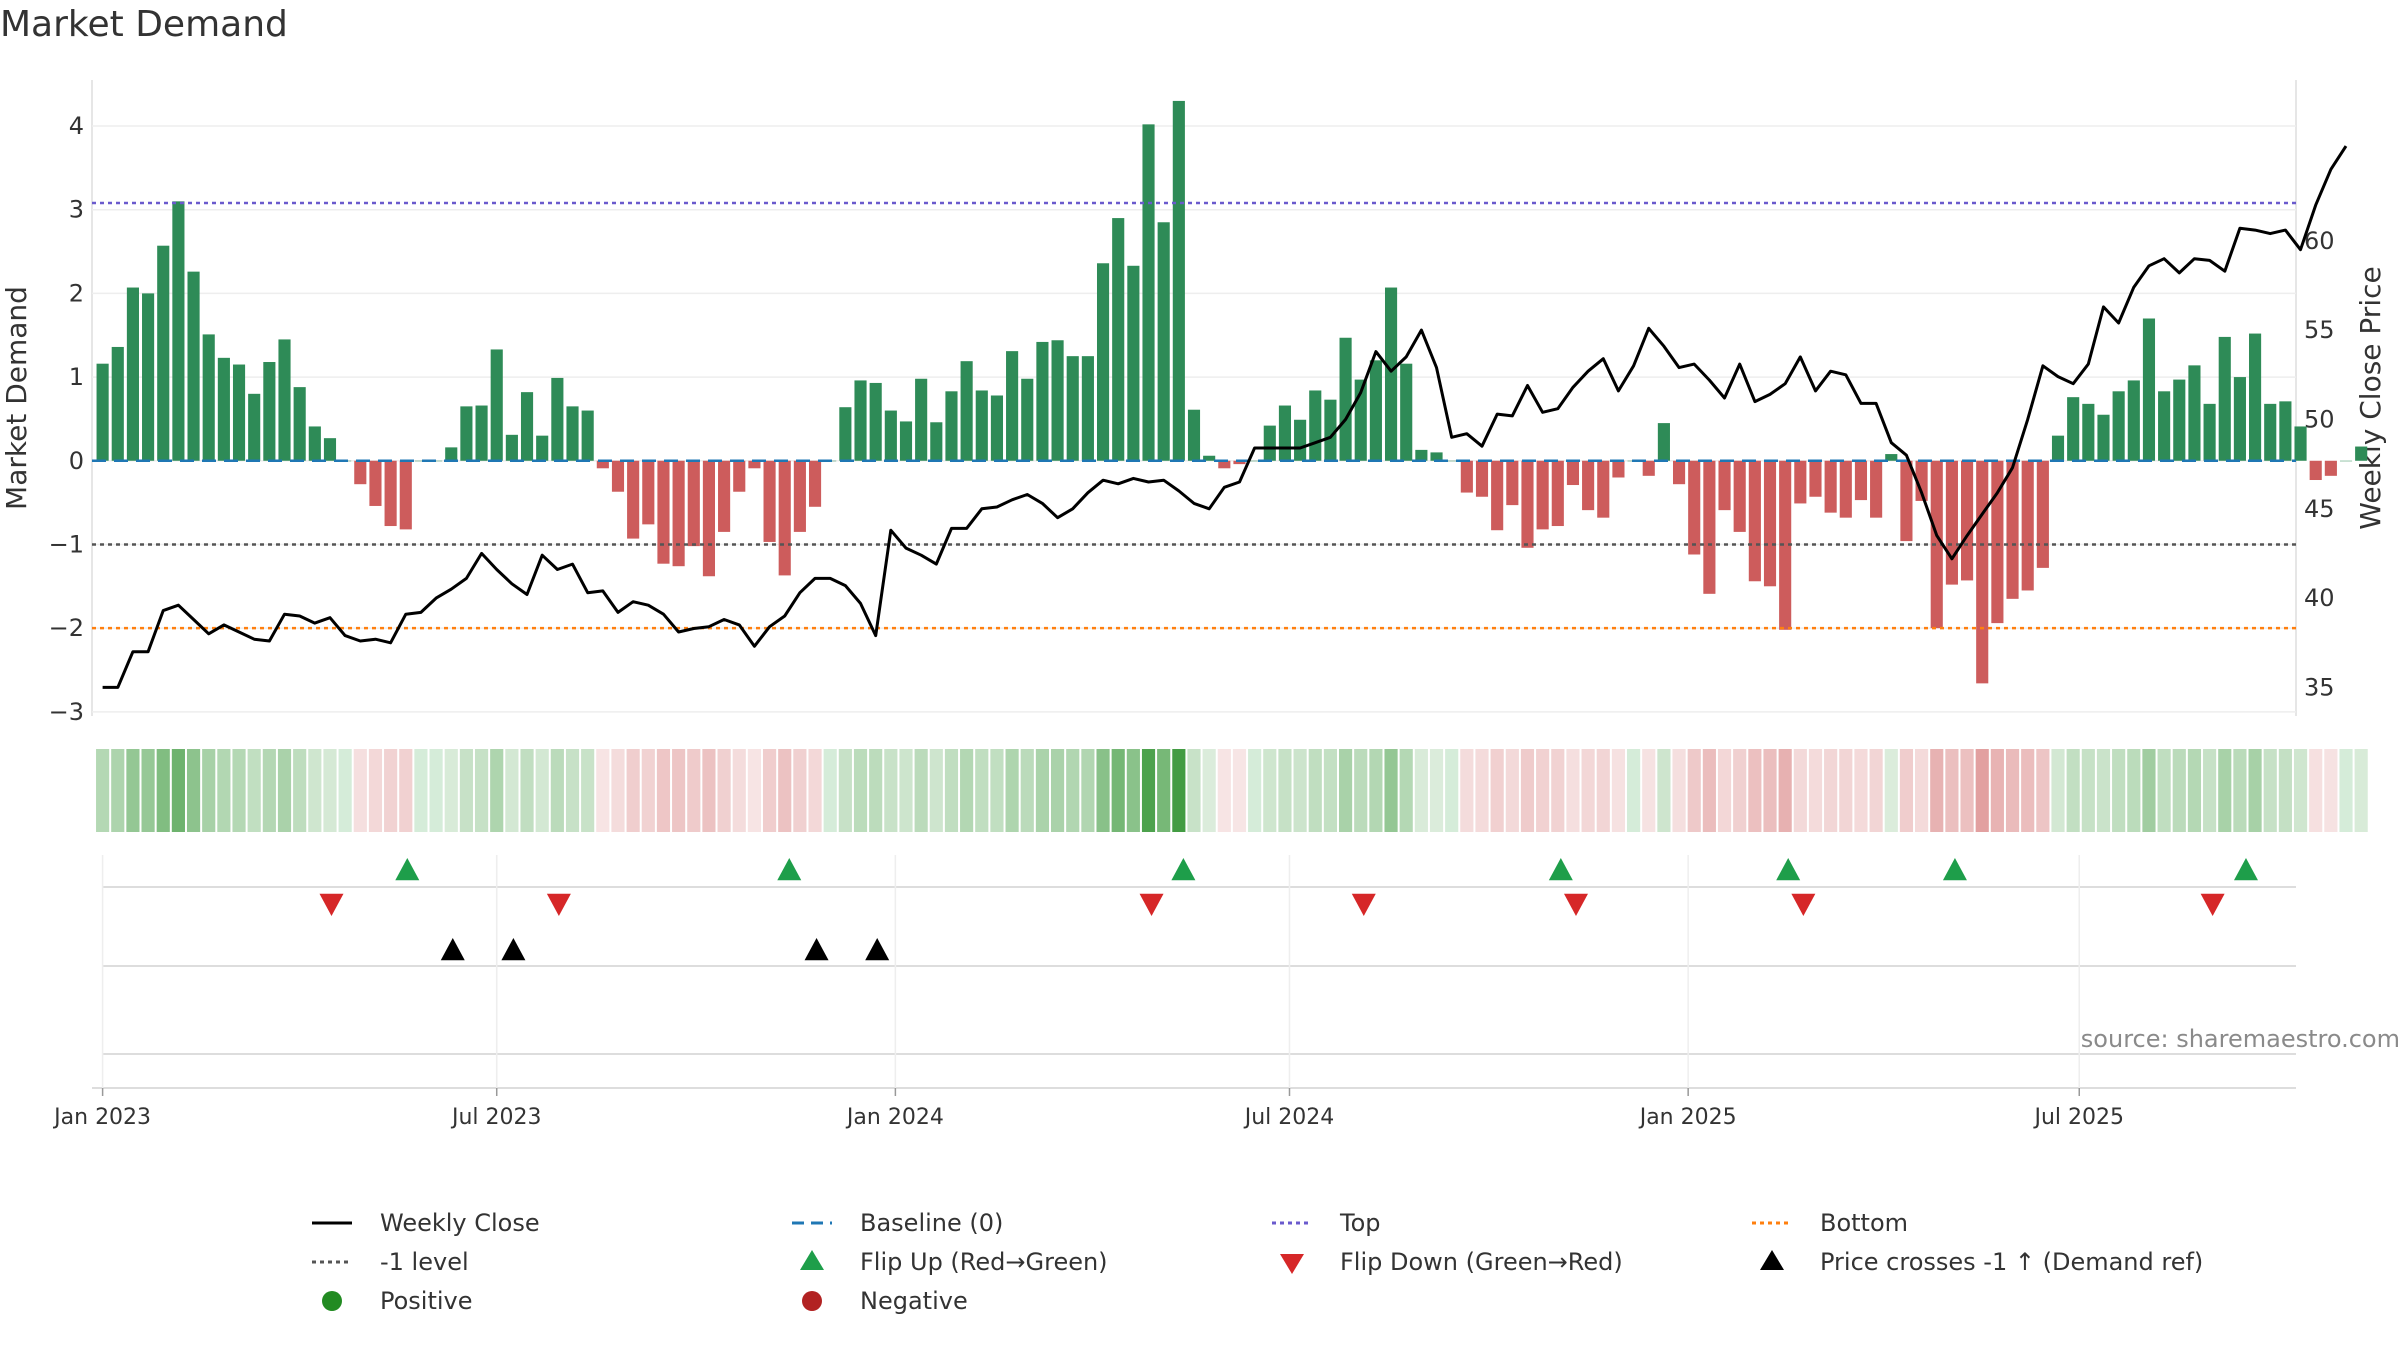 The width and height of the screenshot is (2400, 1350). I want to click on legend-label: -1 level, so click(424, 1262).